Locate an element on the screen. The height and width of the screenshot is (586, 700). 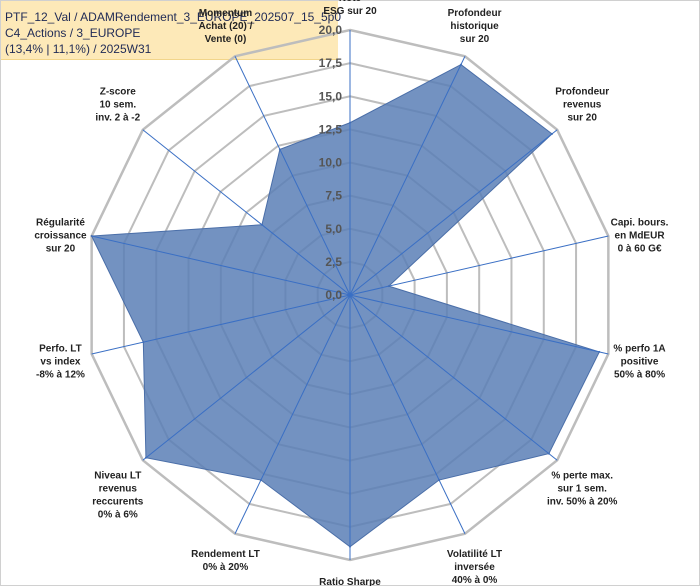
radial-tick-label: 20,0 is located at coordinates (331, 30).